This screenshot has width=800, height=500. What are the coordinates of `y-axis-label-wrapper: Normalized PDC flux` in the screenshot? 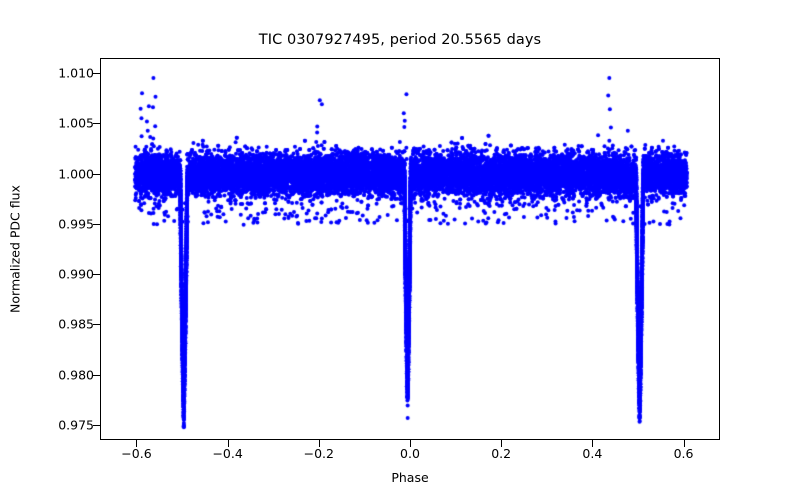 It's located at (15, 249).